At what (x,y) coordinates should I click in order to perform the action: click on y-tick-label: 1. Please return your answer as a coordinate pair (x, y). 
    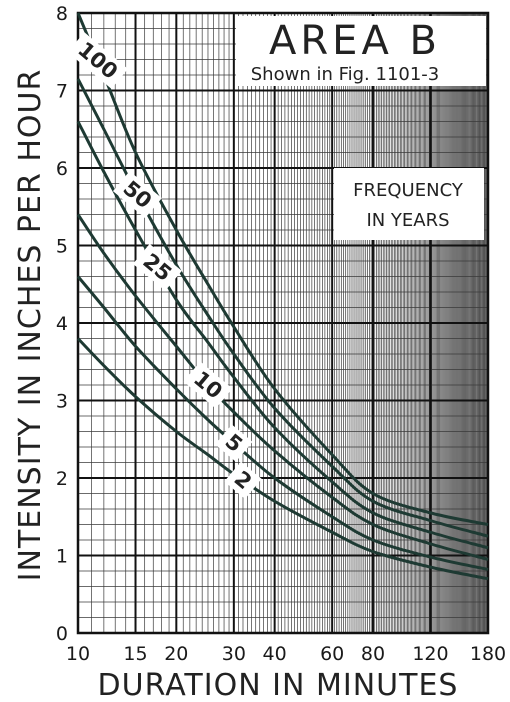
    Looking at the image, I should click on (62, 557).